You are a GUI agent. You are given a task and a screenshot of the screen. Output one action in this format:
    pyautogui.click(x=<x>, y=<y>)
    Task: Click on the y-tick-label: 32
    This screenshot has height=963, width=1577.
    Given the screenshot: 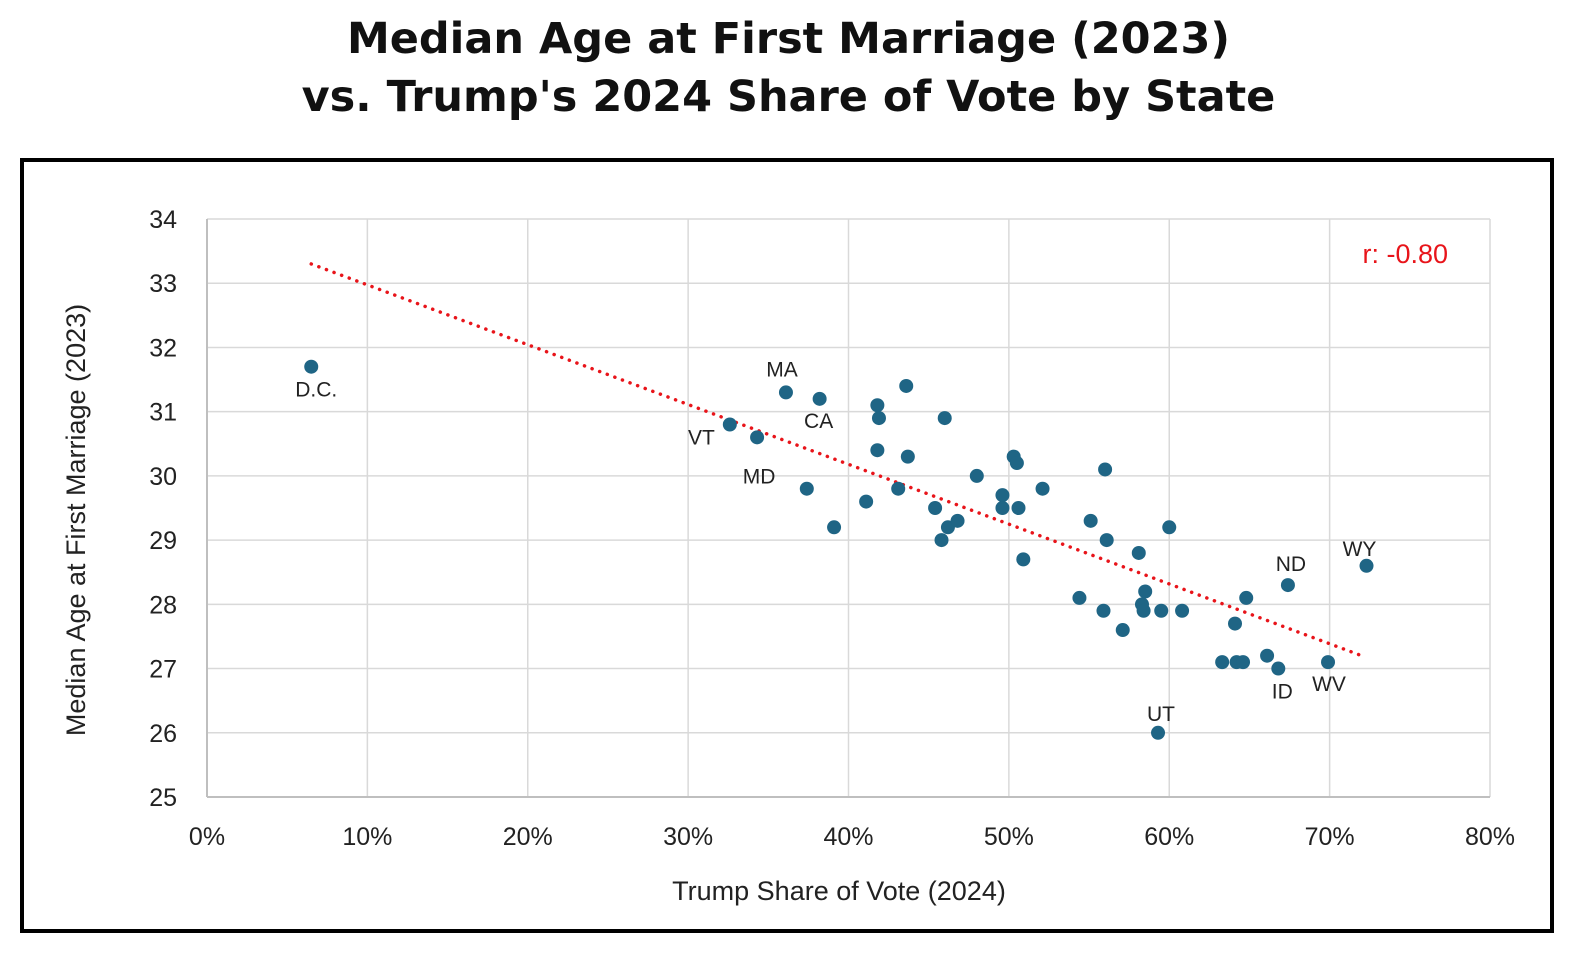 What is the action you would take?
    pyautogui.click(x=163, y=348)
    